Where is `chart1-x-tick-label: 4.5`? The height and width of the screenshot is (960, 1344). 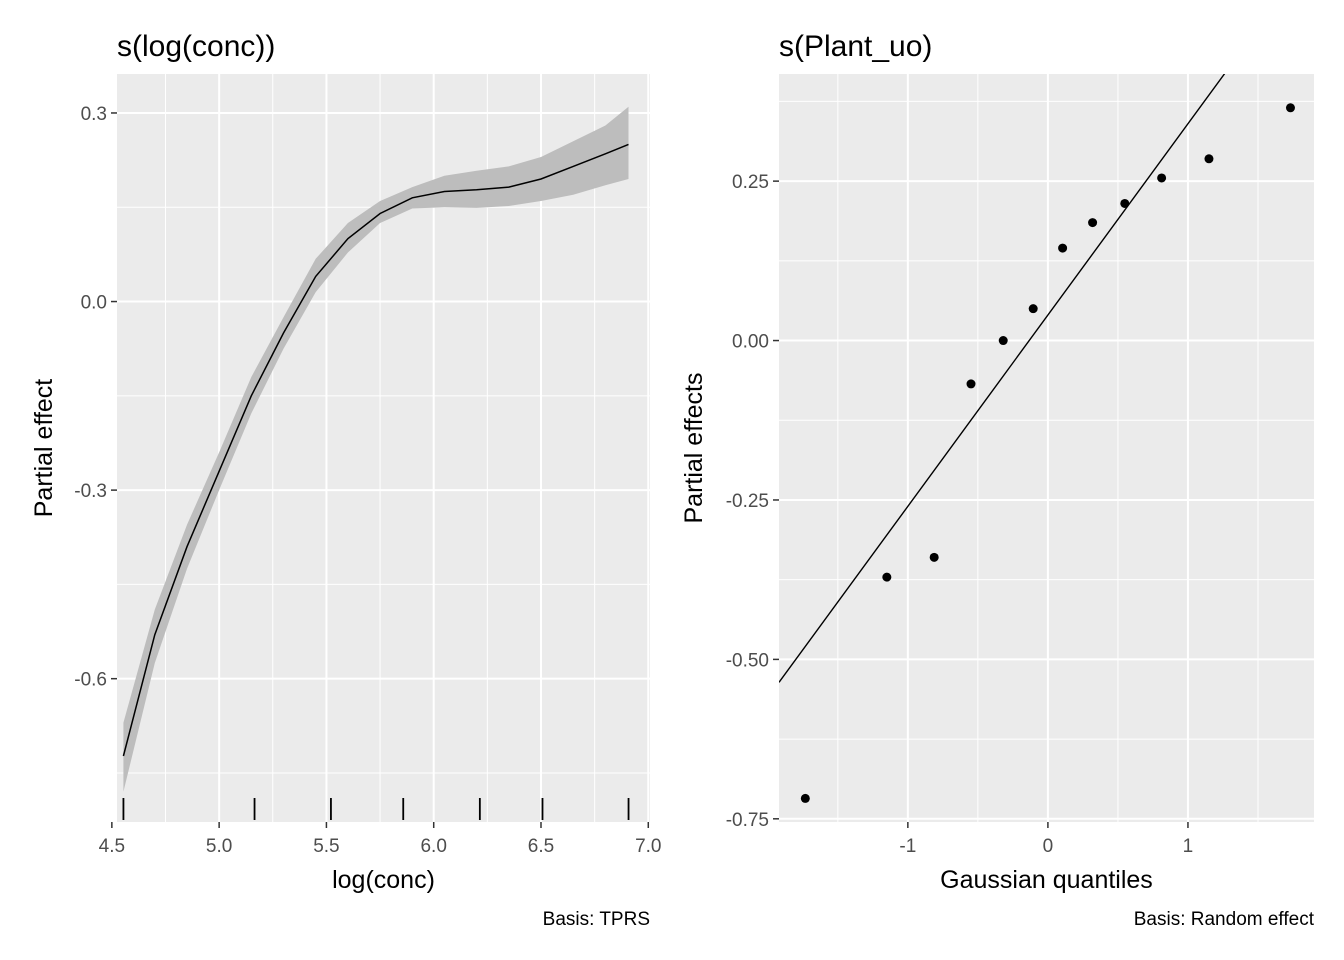
chart1-x-tick-label: 4.5 is located at coordinates (112, 846).